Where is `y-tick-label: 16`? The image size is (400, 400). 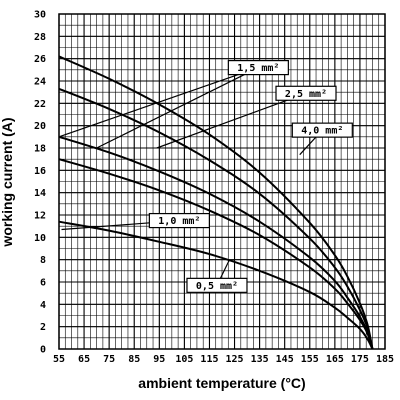
y-tick-label: 16 is located at coordinates (40, 171).